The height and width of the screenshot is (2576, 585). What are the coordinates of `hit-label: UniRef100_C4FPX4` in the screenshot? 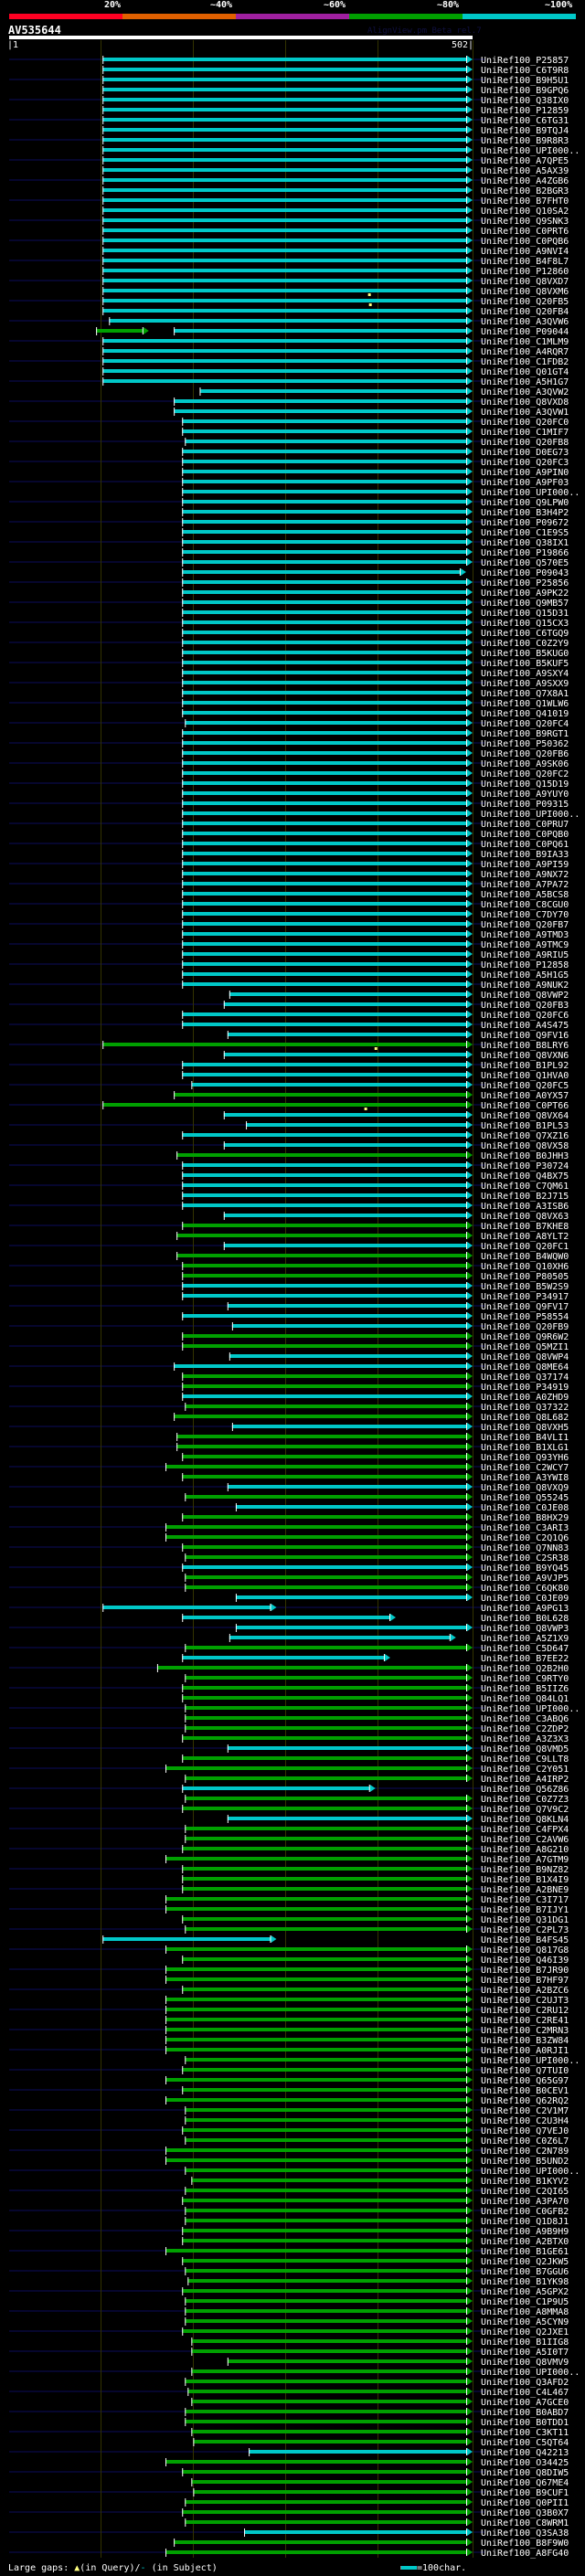 It's located at (525, 1830).